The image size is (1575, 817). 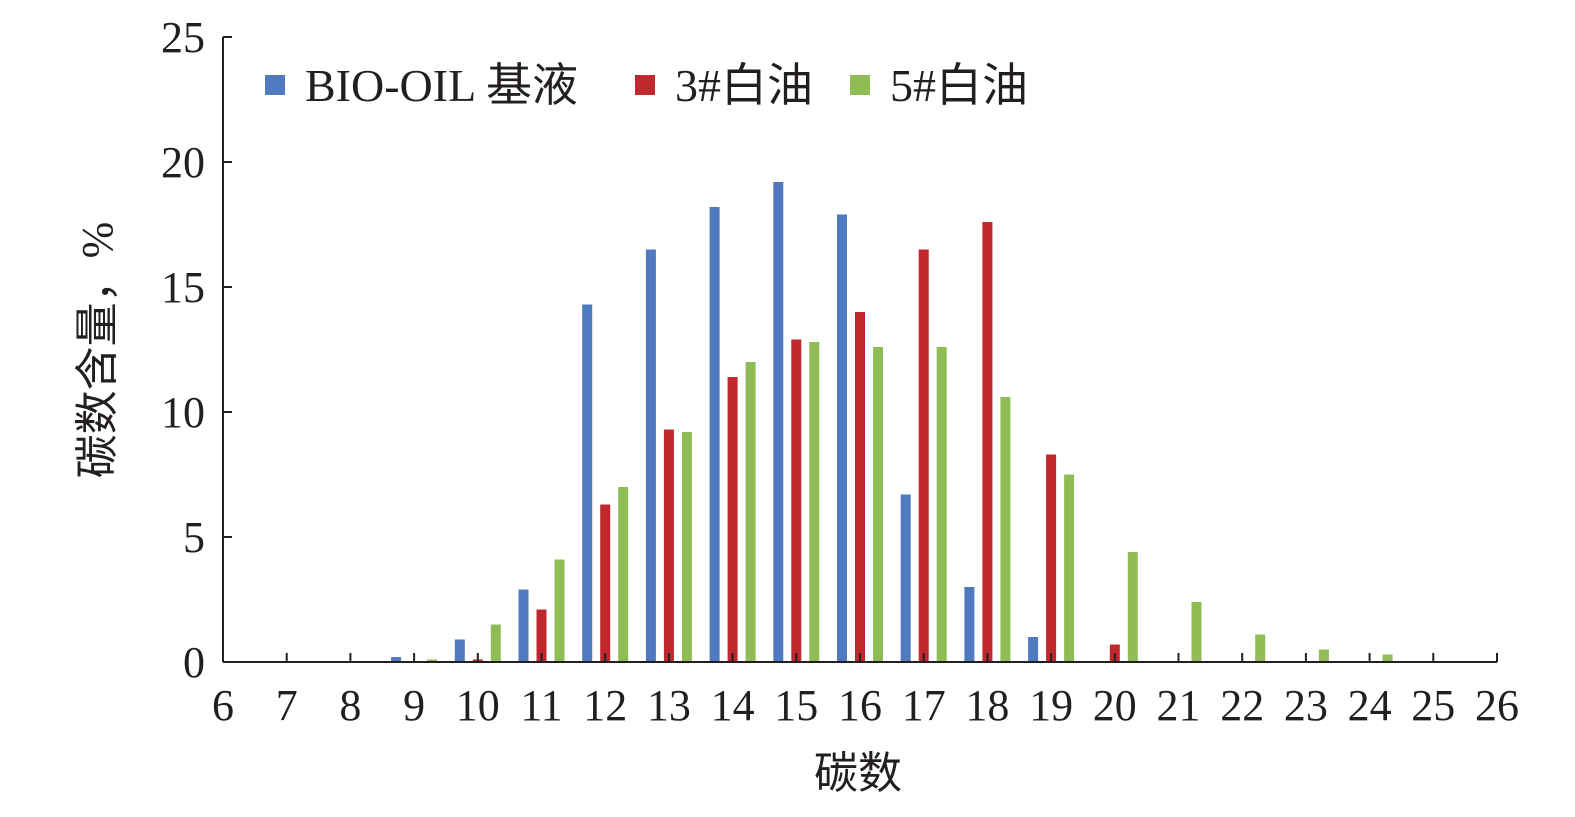 What do you see at coordinates (860, 705) in the screenshot?
I see `x-tick-label-16: 16` at bounding box center [860, 705].